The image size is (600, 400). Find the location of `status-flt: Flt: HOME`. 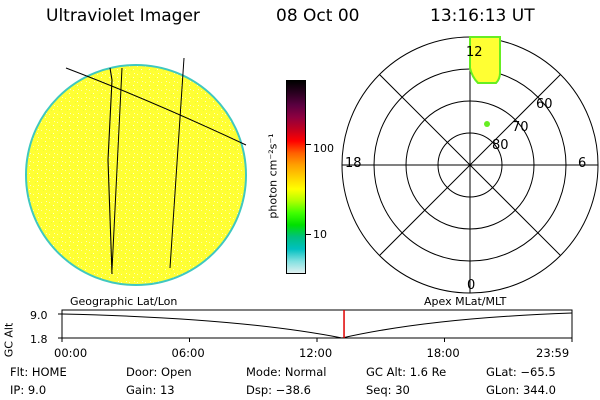

status-flt: Flt: HOME is located at coordinates (38, 372).